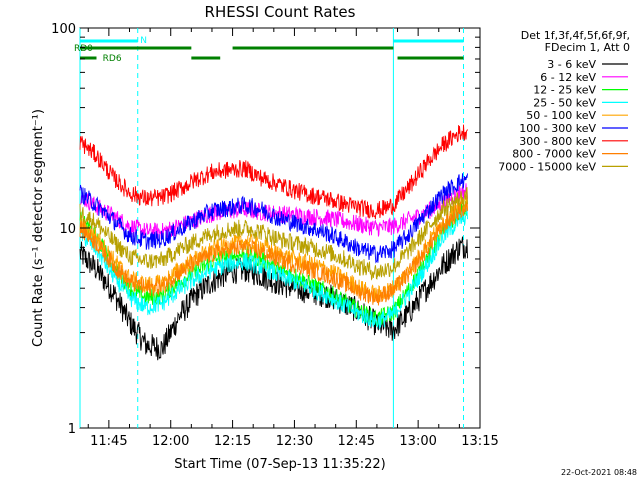 The image size is (640, 480). I want to click on timestamp: 22-Oct-2021 08:48, so click(599, 472).